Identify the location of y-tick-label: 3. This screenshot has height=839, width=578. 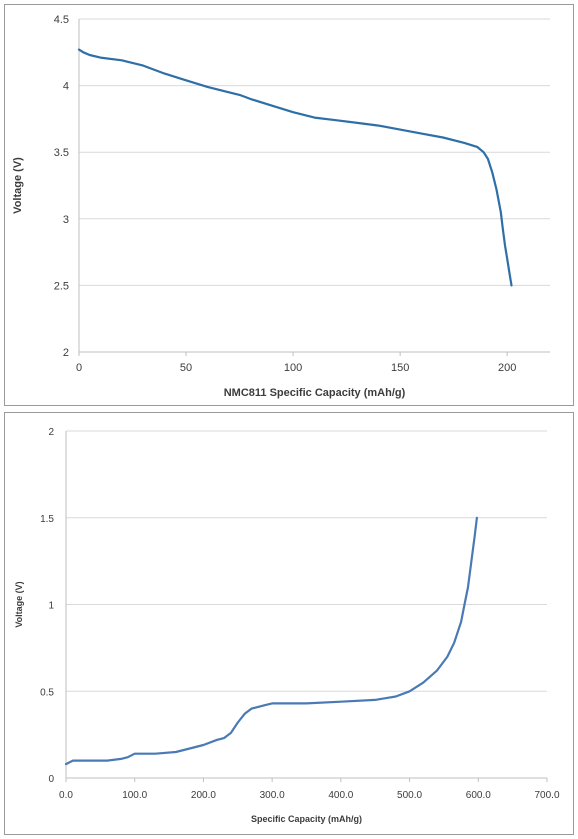
(66, 220).